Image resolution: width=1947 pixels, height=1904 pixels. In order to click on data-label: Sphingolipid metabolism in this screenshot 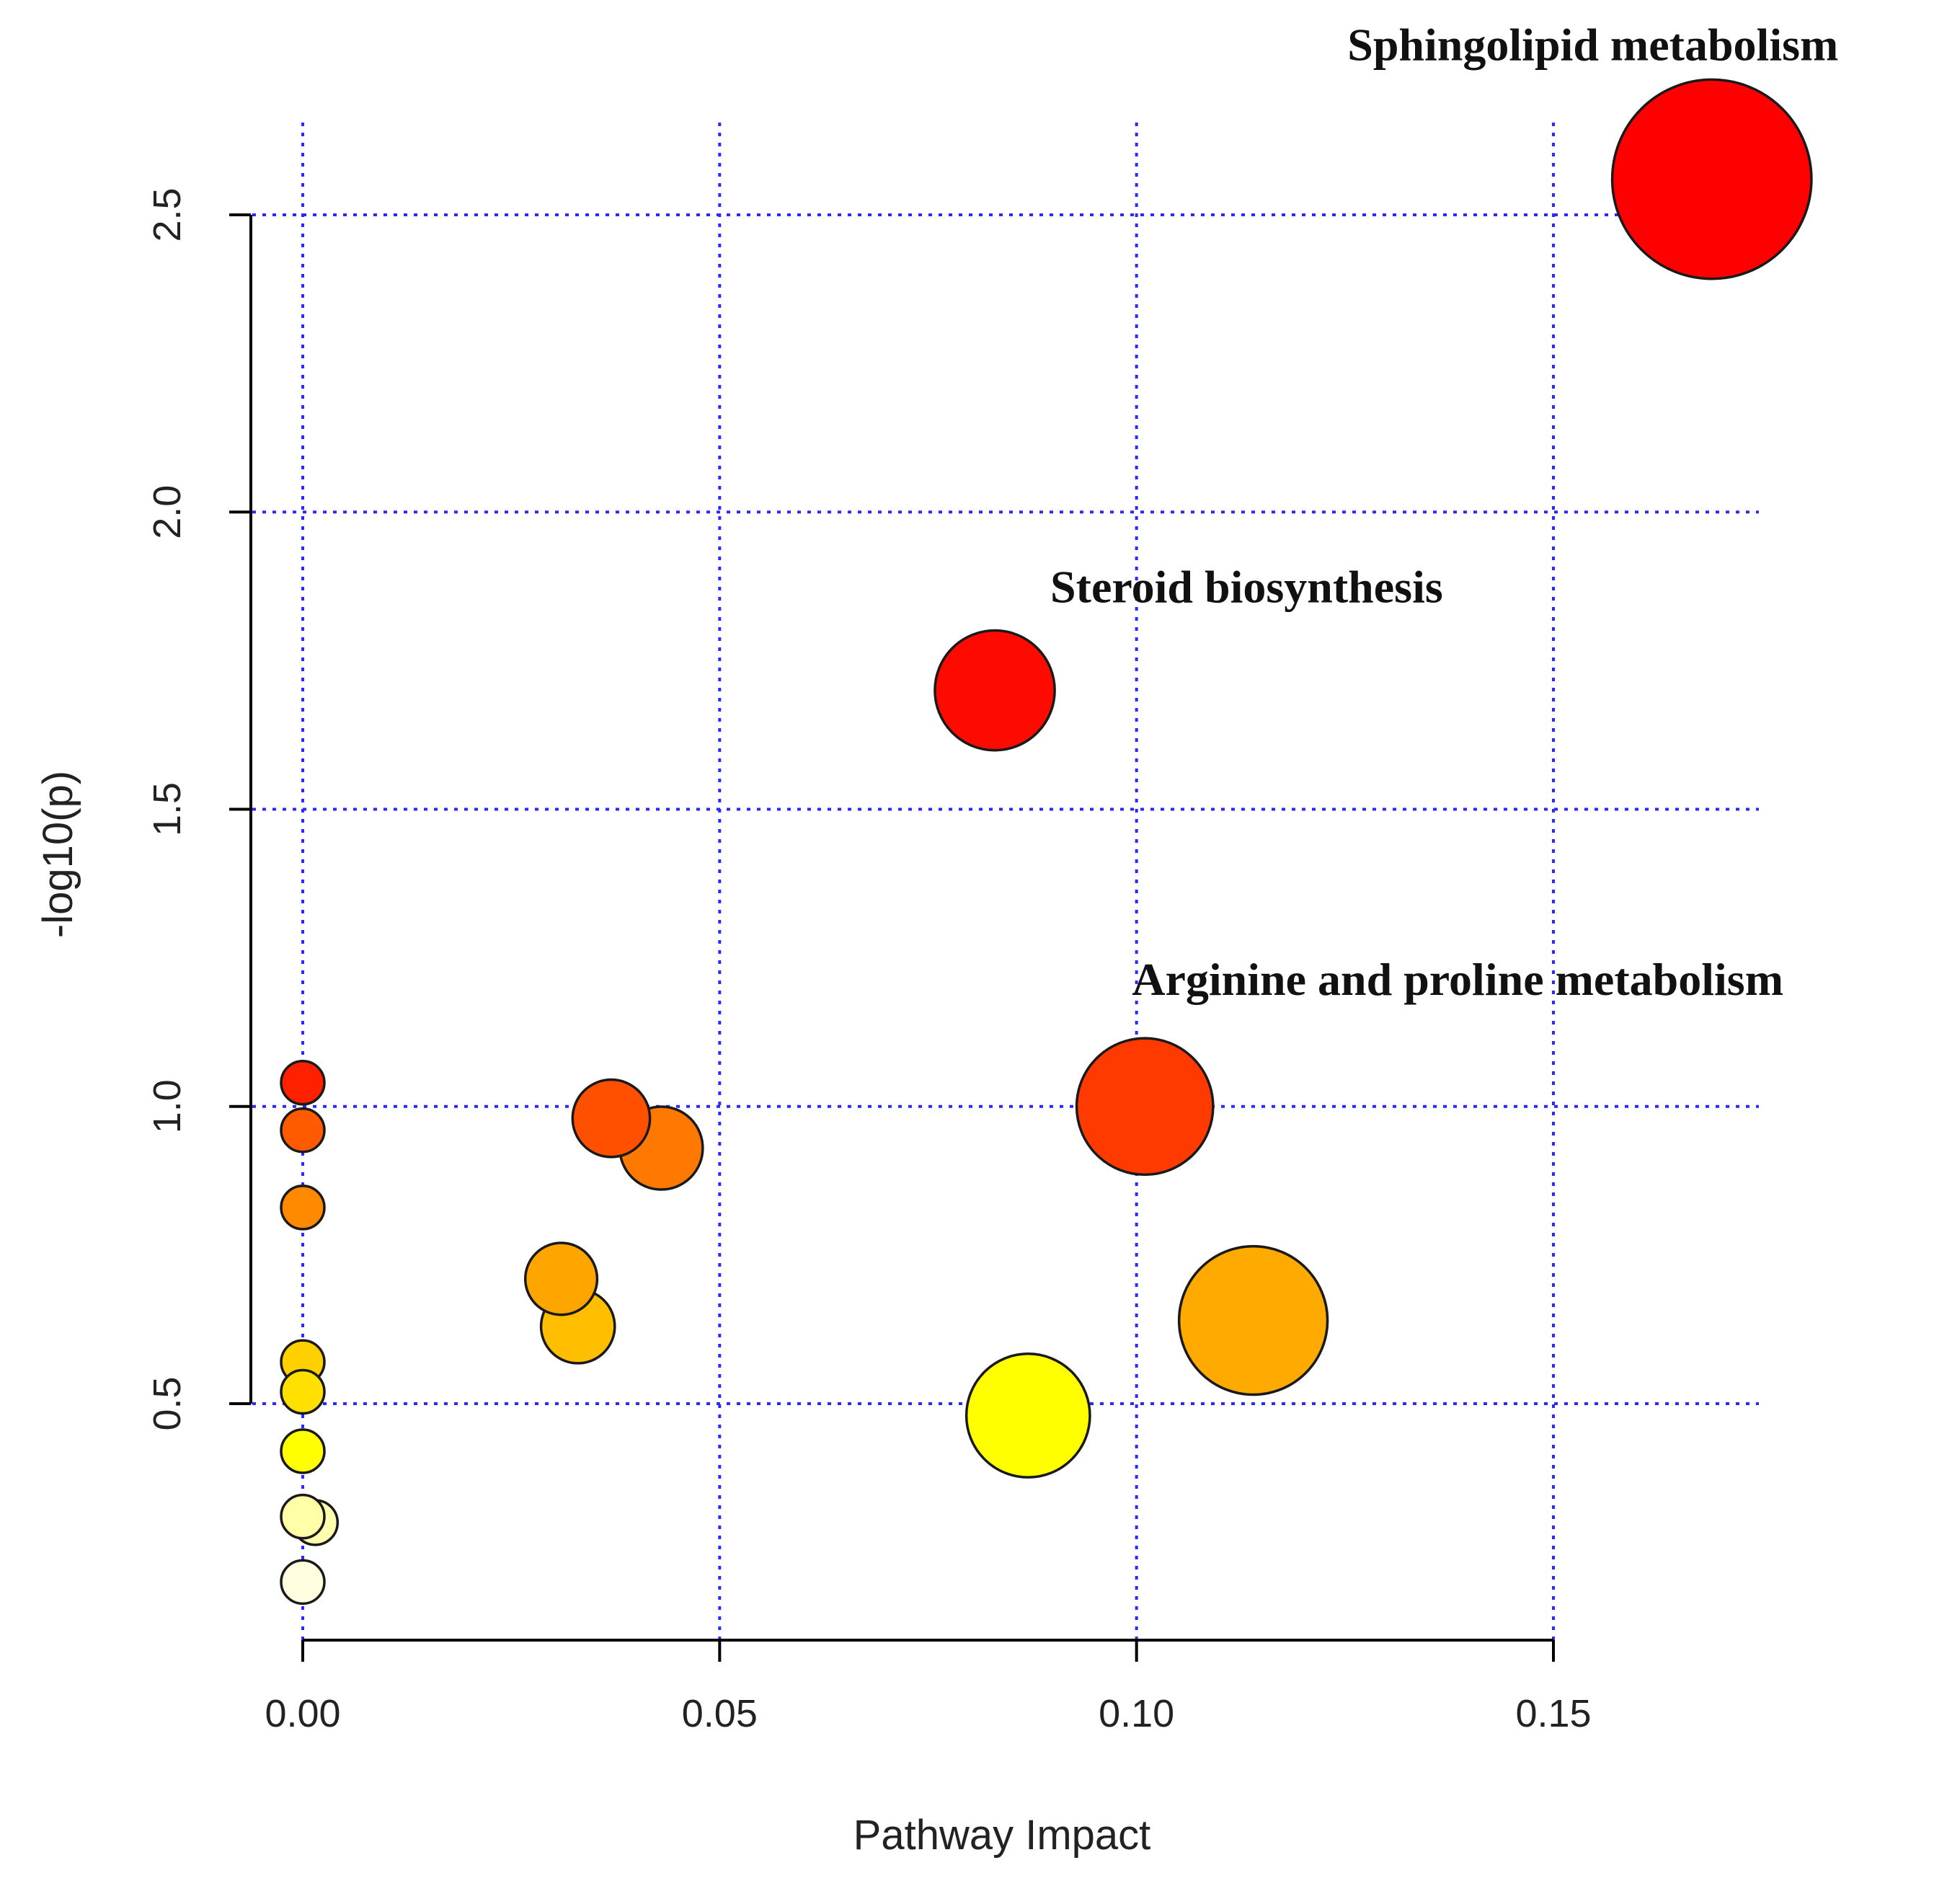, I will do `click(1592, 45)`.